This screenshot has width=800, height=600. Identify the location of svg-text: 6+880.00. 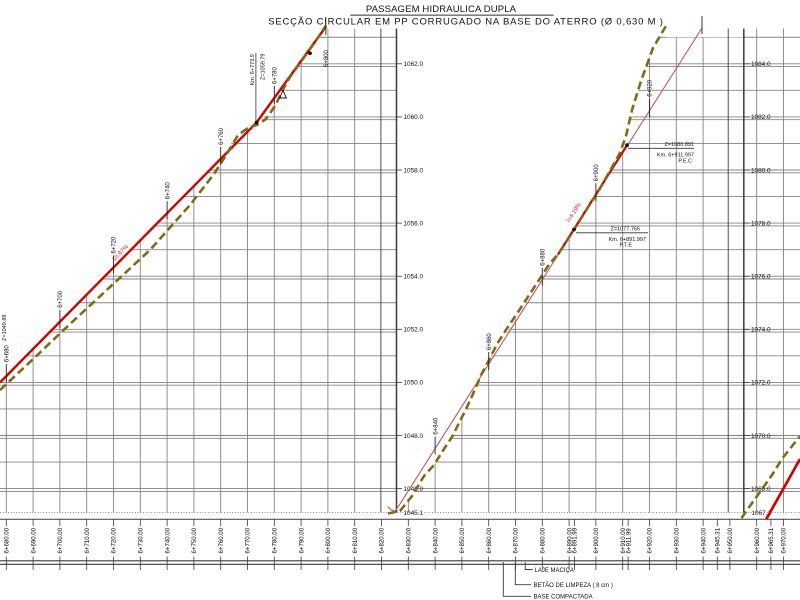
(543, 540).